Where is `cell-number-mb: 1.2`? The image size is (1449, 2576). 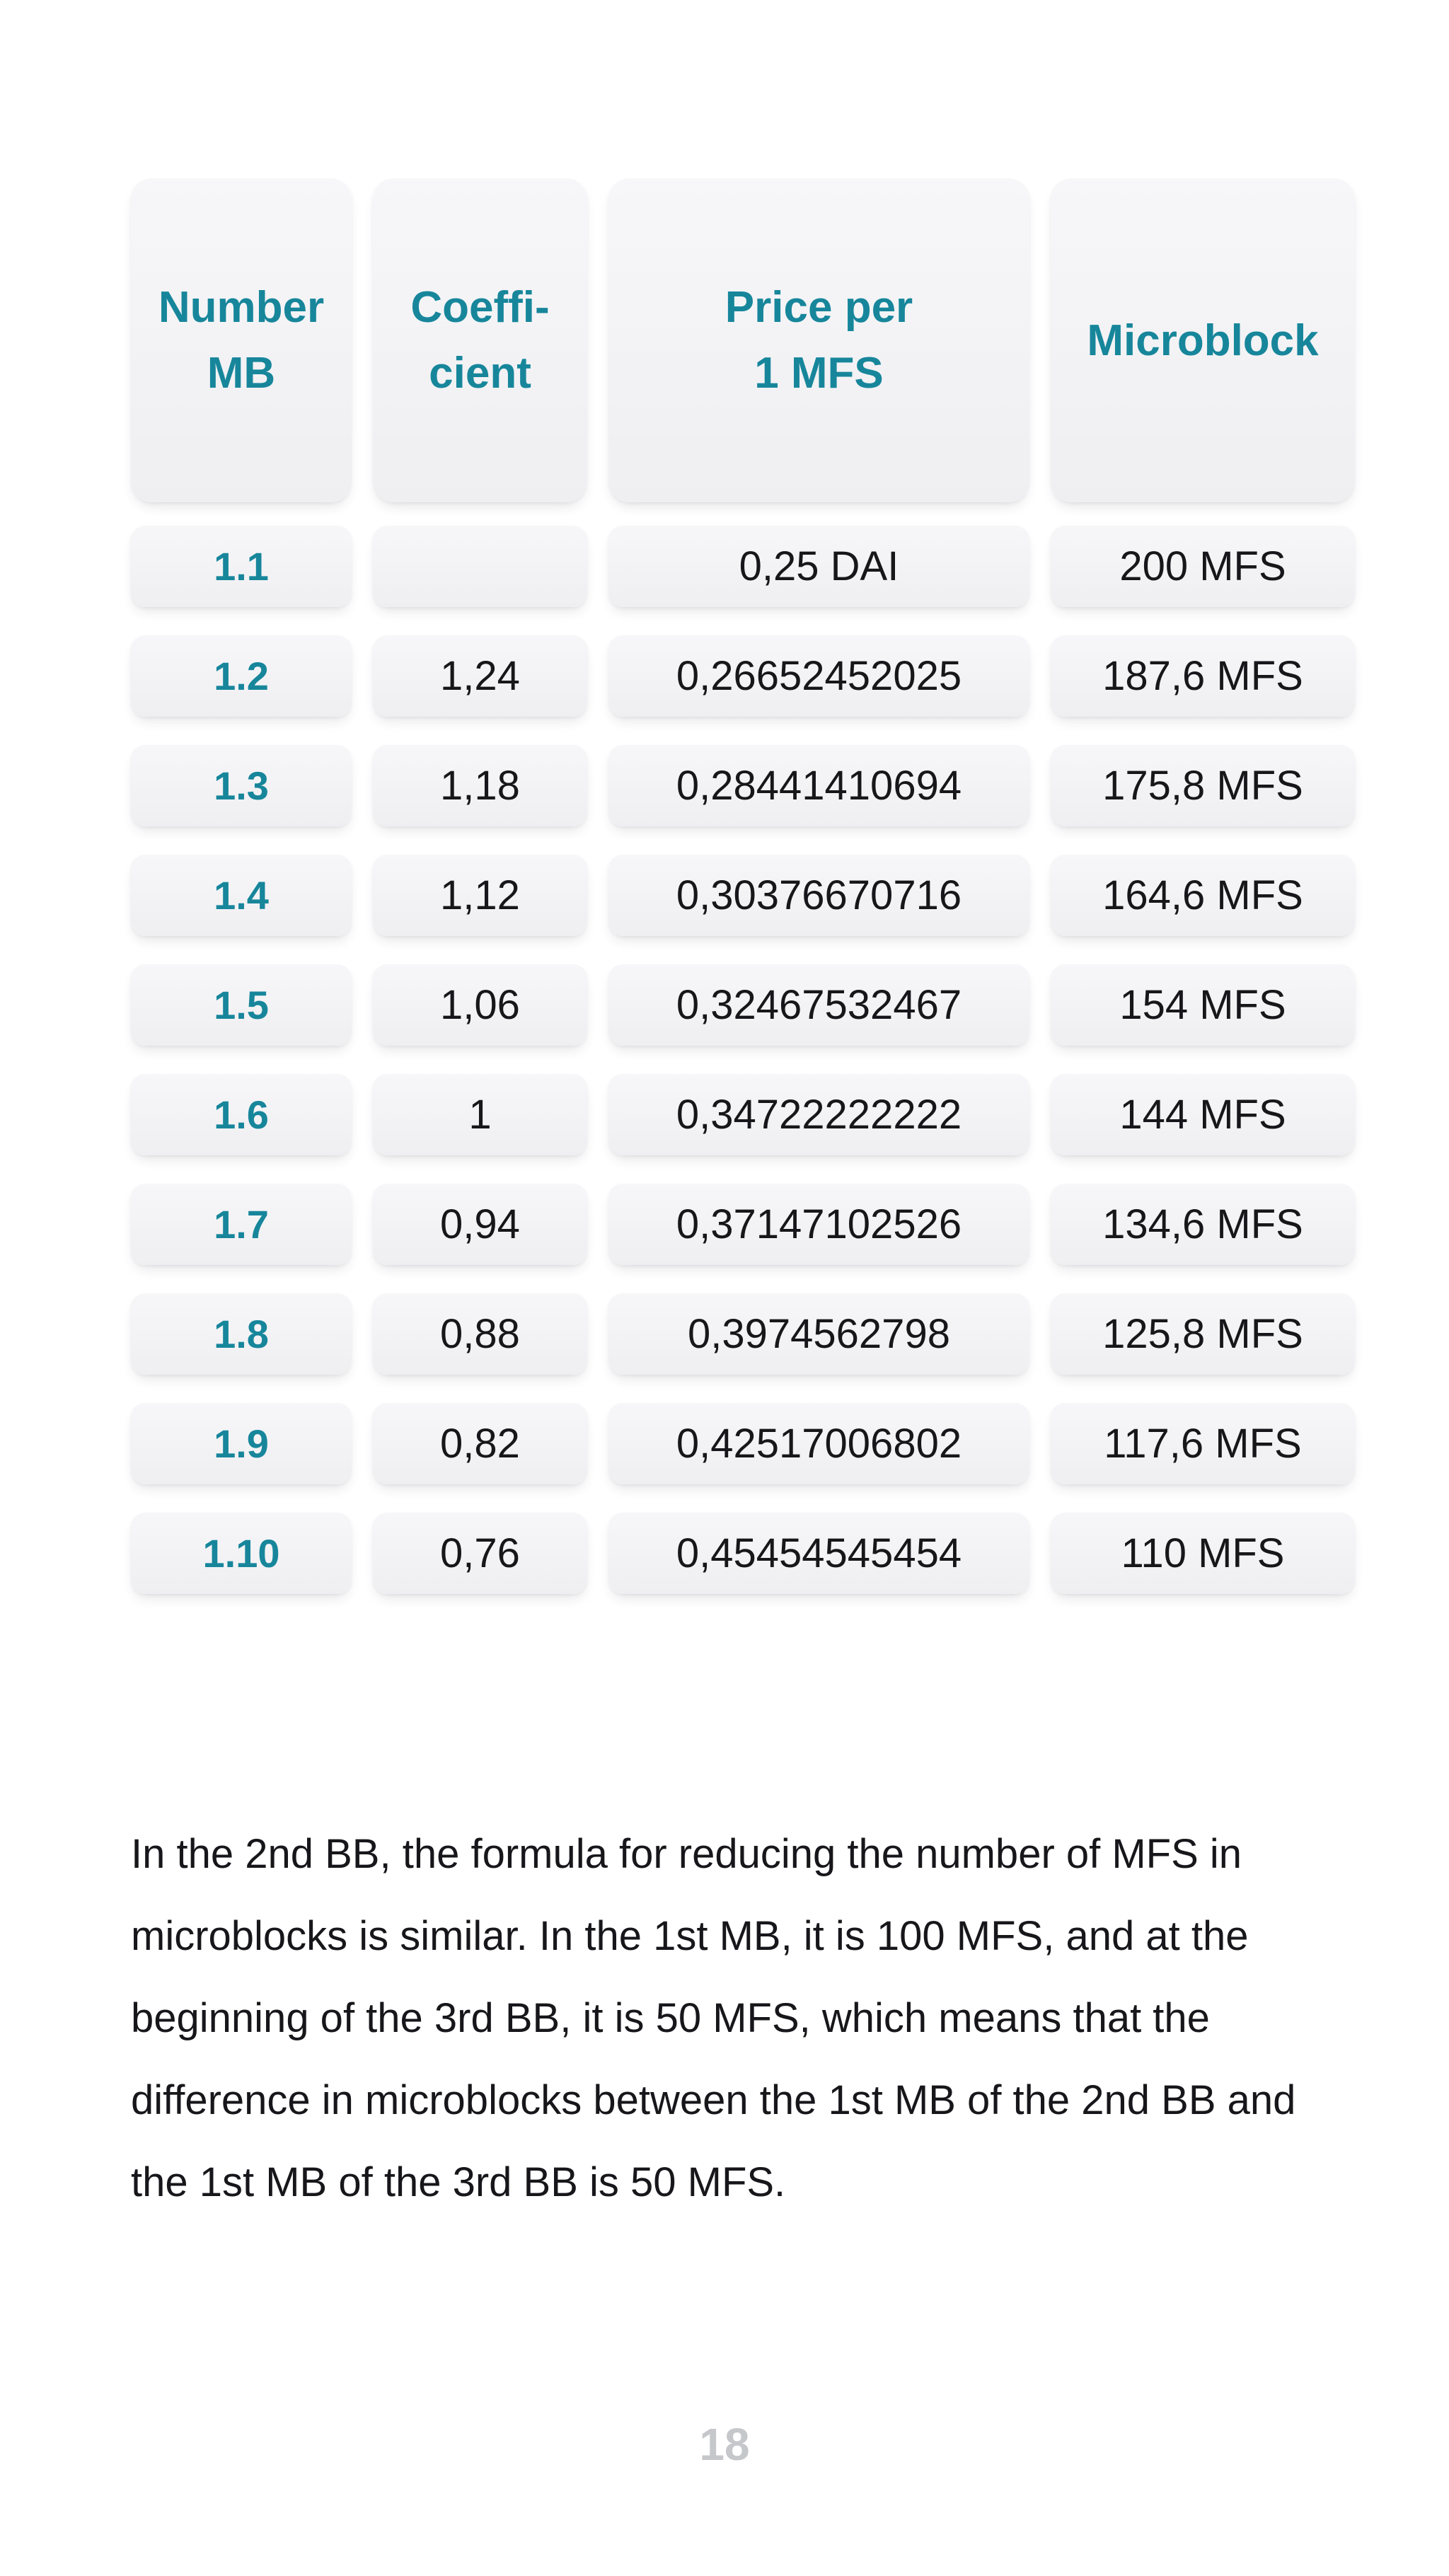 cell-number-mb: 1.2 is located at coordinates (241, 676).